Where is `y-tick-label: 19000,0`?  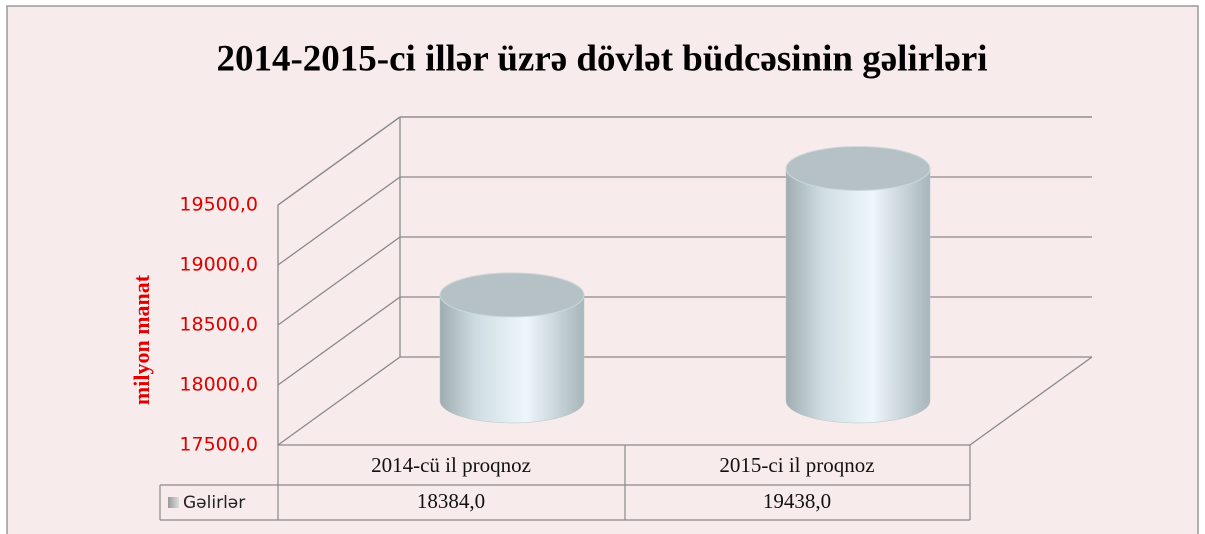
y-tick-label: 19000,0 is located at coordinates (218, 265).